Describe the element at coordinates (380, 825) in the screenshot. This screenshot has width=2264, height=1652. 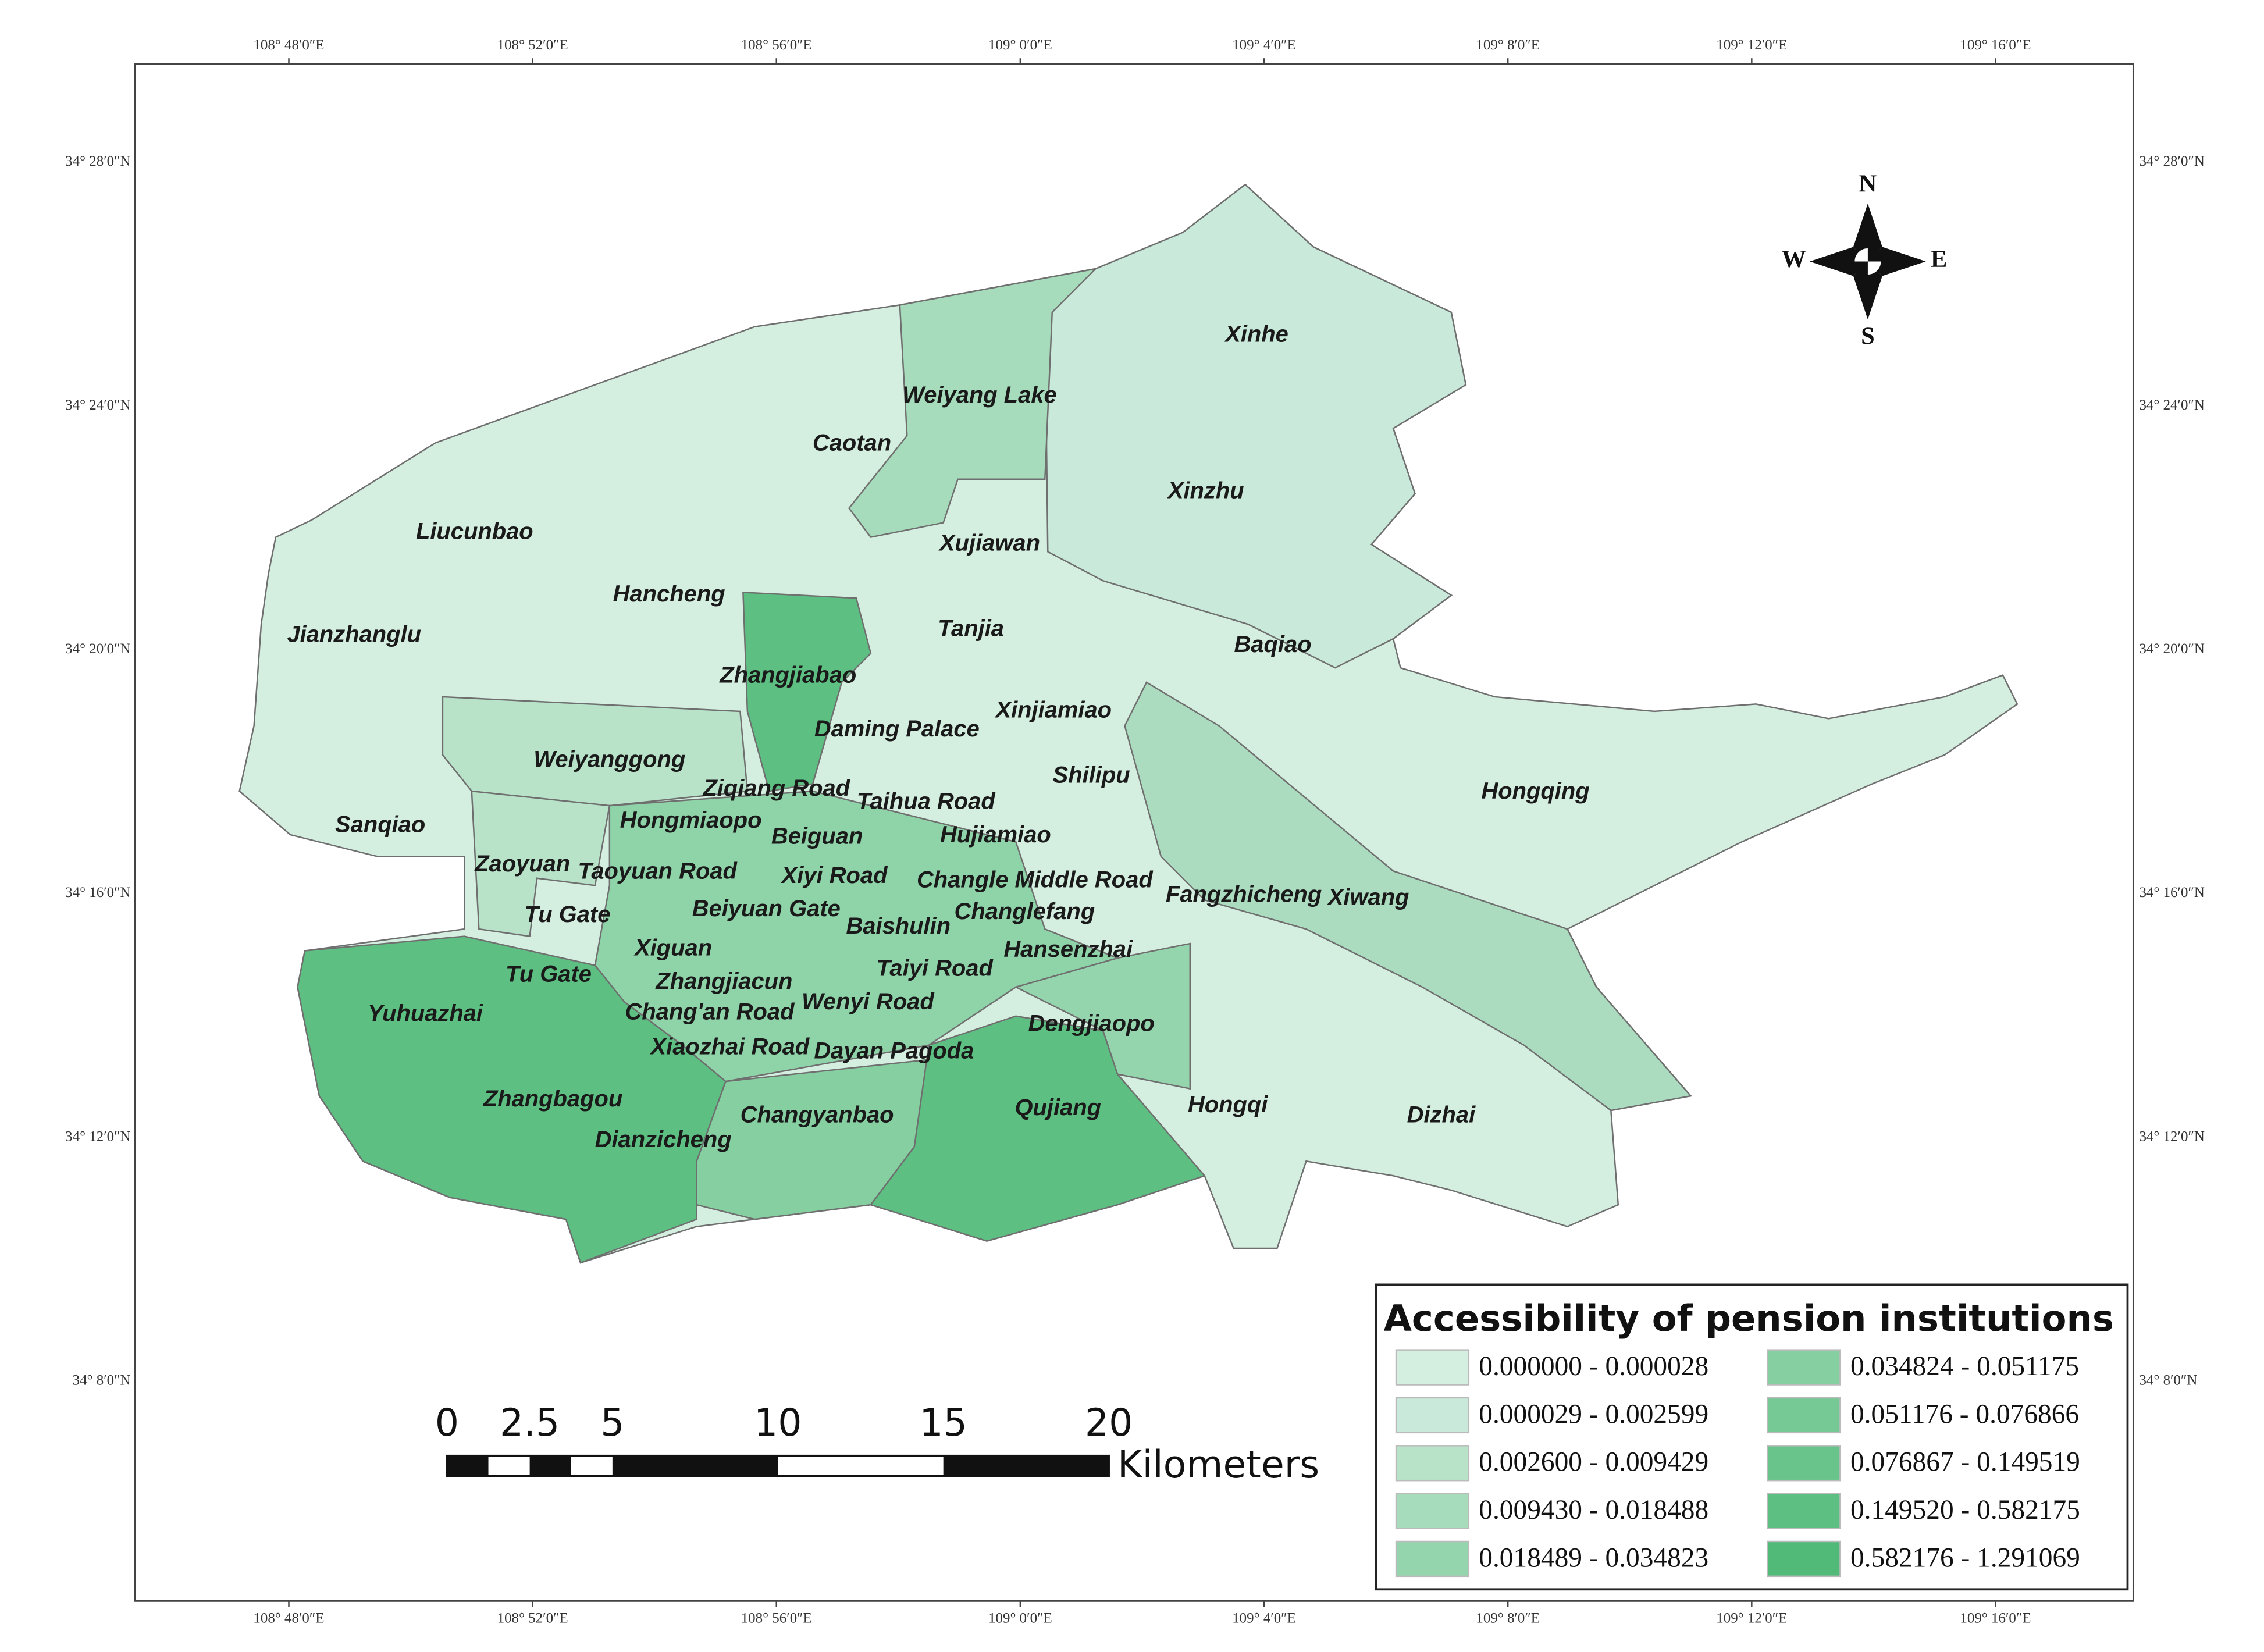
I see `district-label: Sanqiao` at that location.